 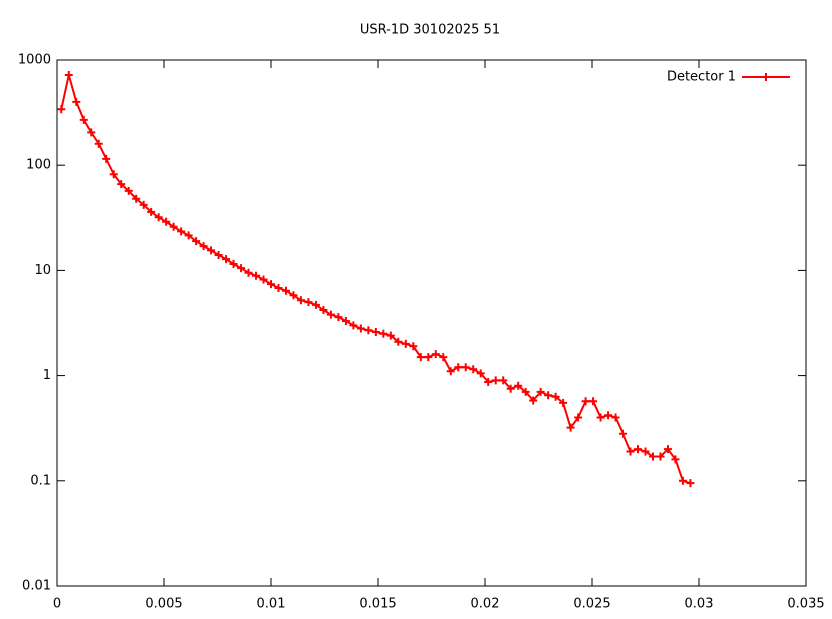 What do you see at coordinates (766, 77) in the screenshot?
I see `legend-marker` at bounding box center [766, 77].